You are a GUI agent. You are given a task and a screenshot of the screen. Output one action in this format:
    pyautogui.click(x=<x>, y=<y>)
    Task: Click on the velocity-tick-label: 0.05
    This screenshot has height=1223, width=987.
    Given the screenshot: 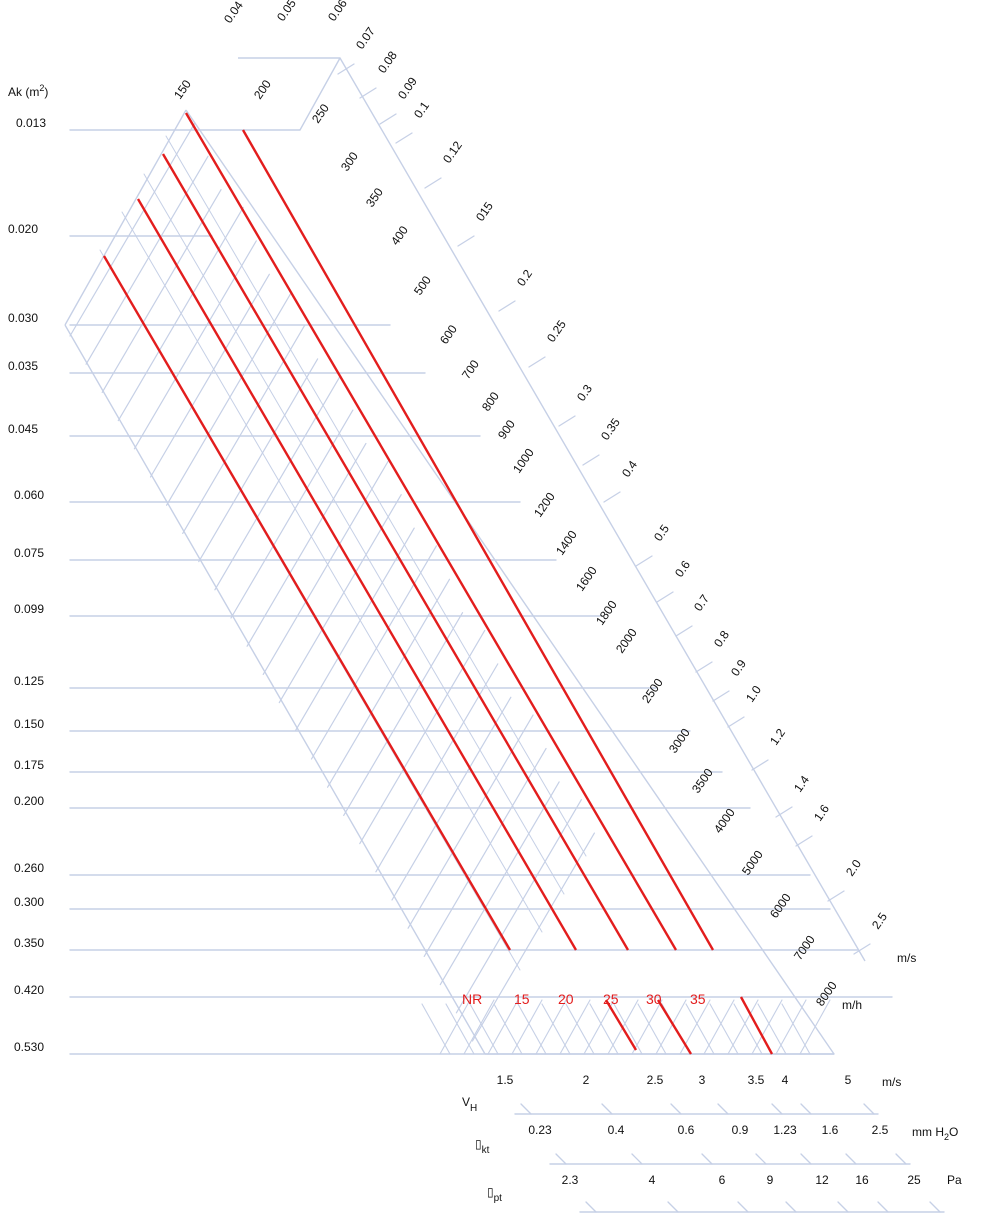 What is the action you would take?
    pyautogui.click(x=286, y=12)
    